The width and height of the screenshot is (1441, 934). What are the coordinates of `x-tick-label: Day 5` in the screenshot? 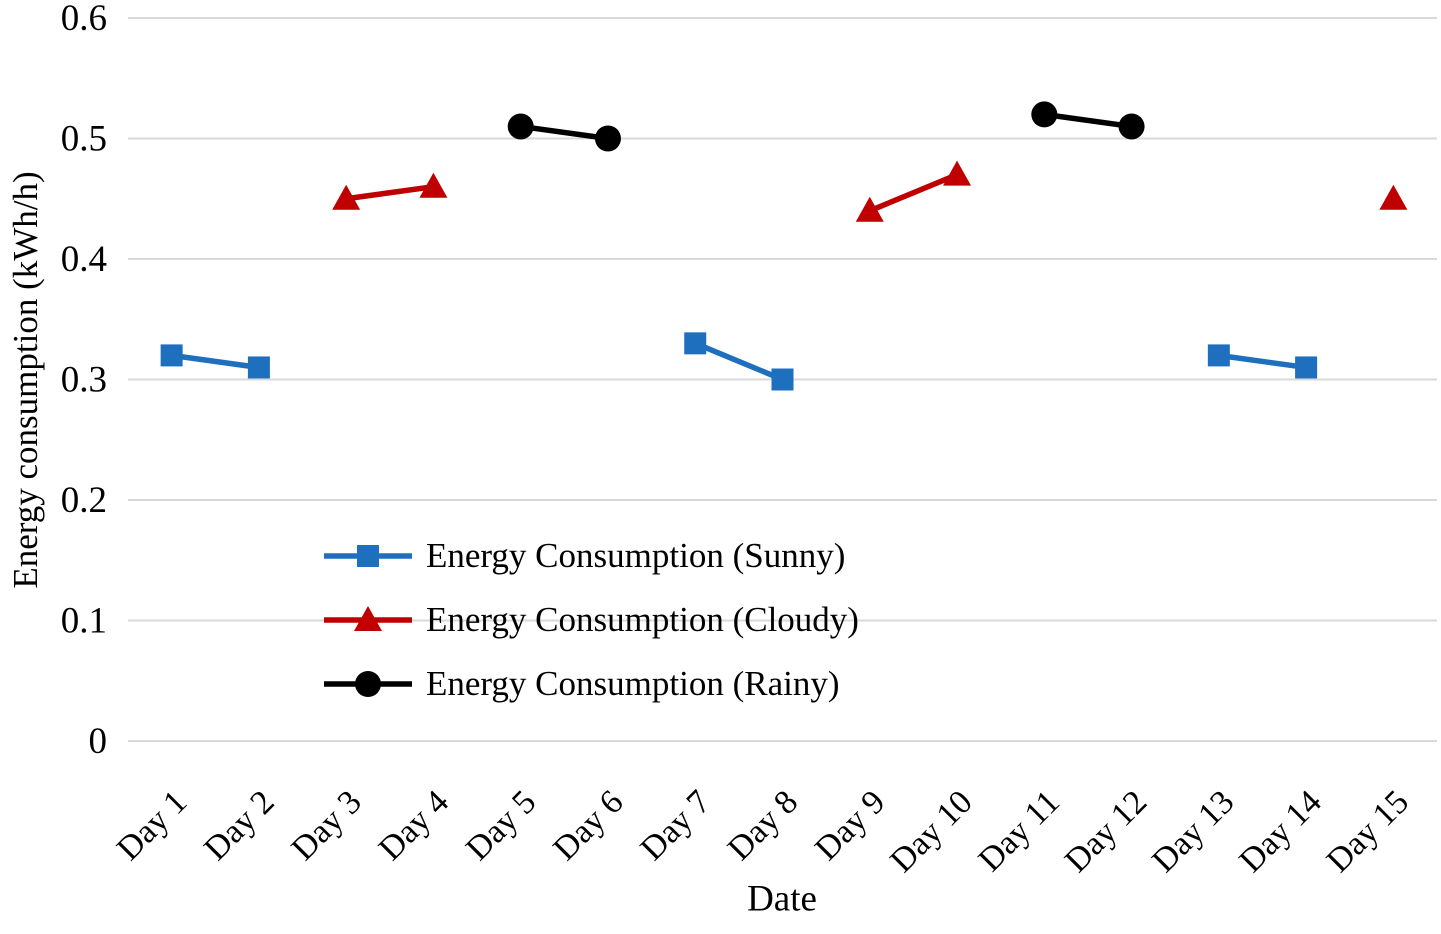 It's located at (501, 825).